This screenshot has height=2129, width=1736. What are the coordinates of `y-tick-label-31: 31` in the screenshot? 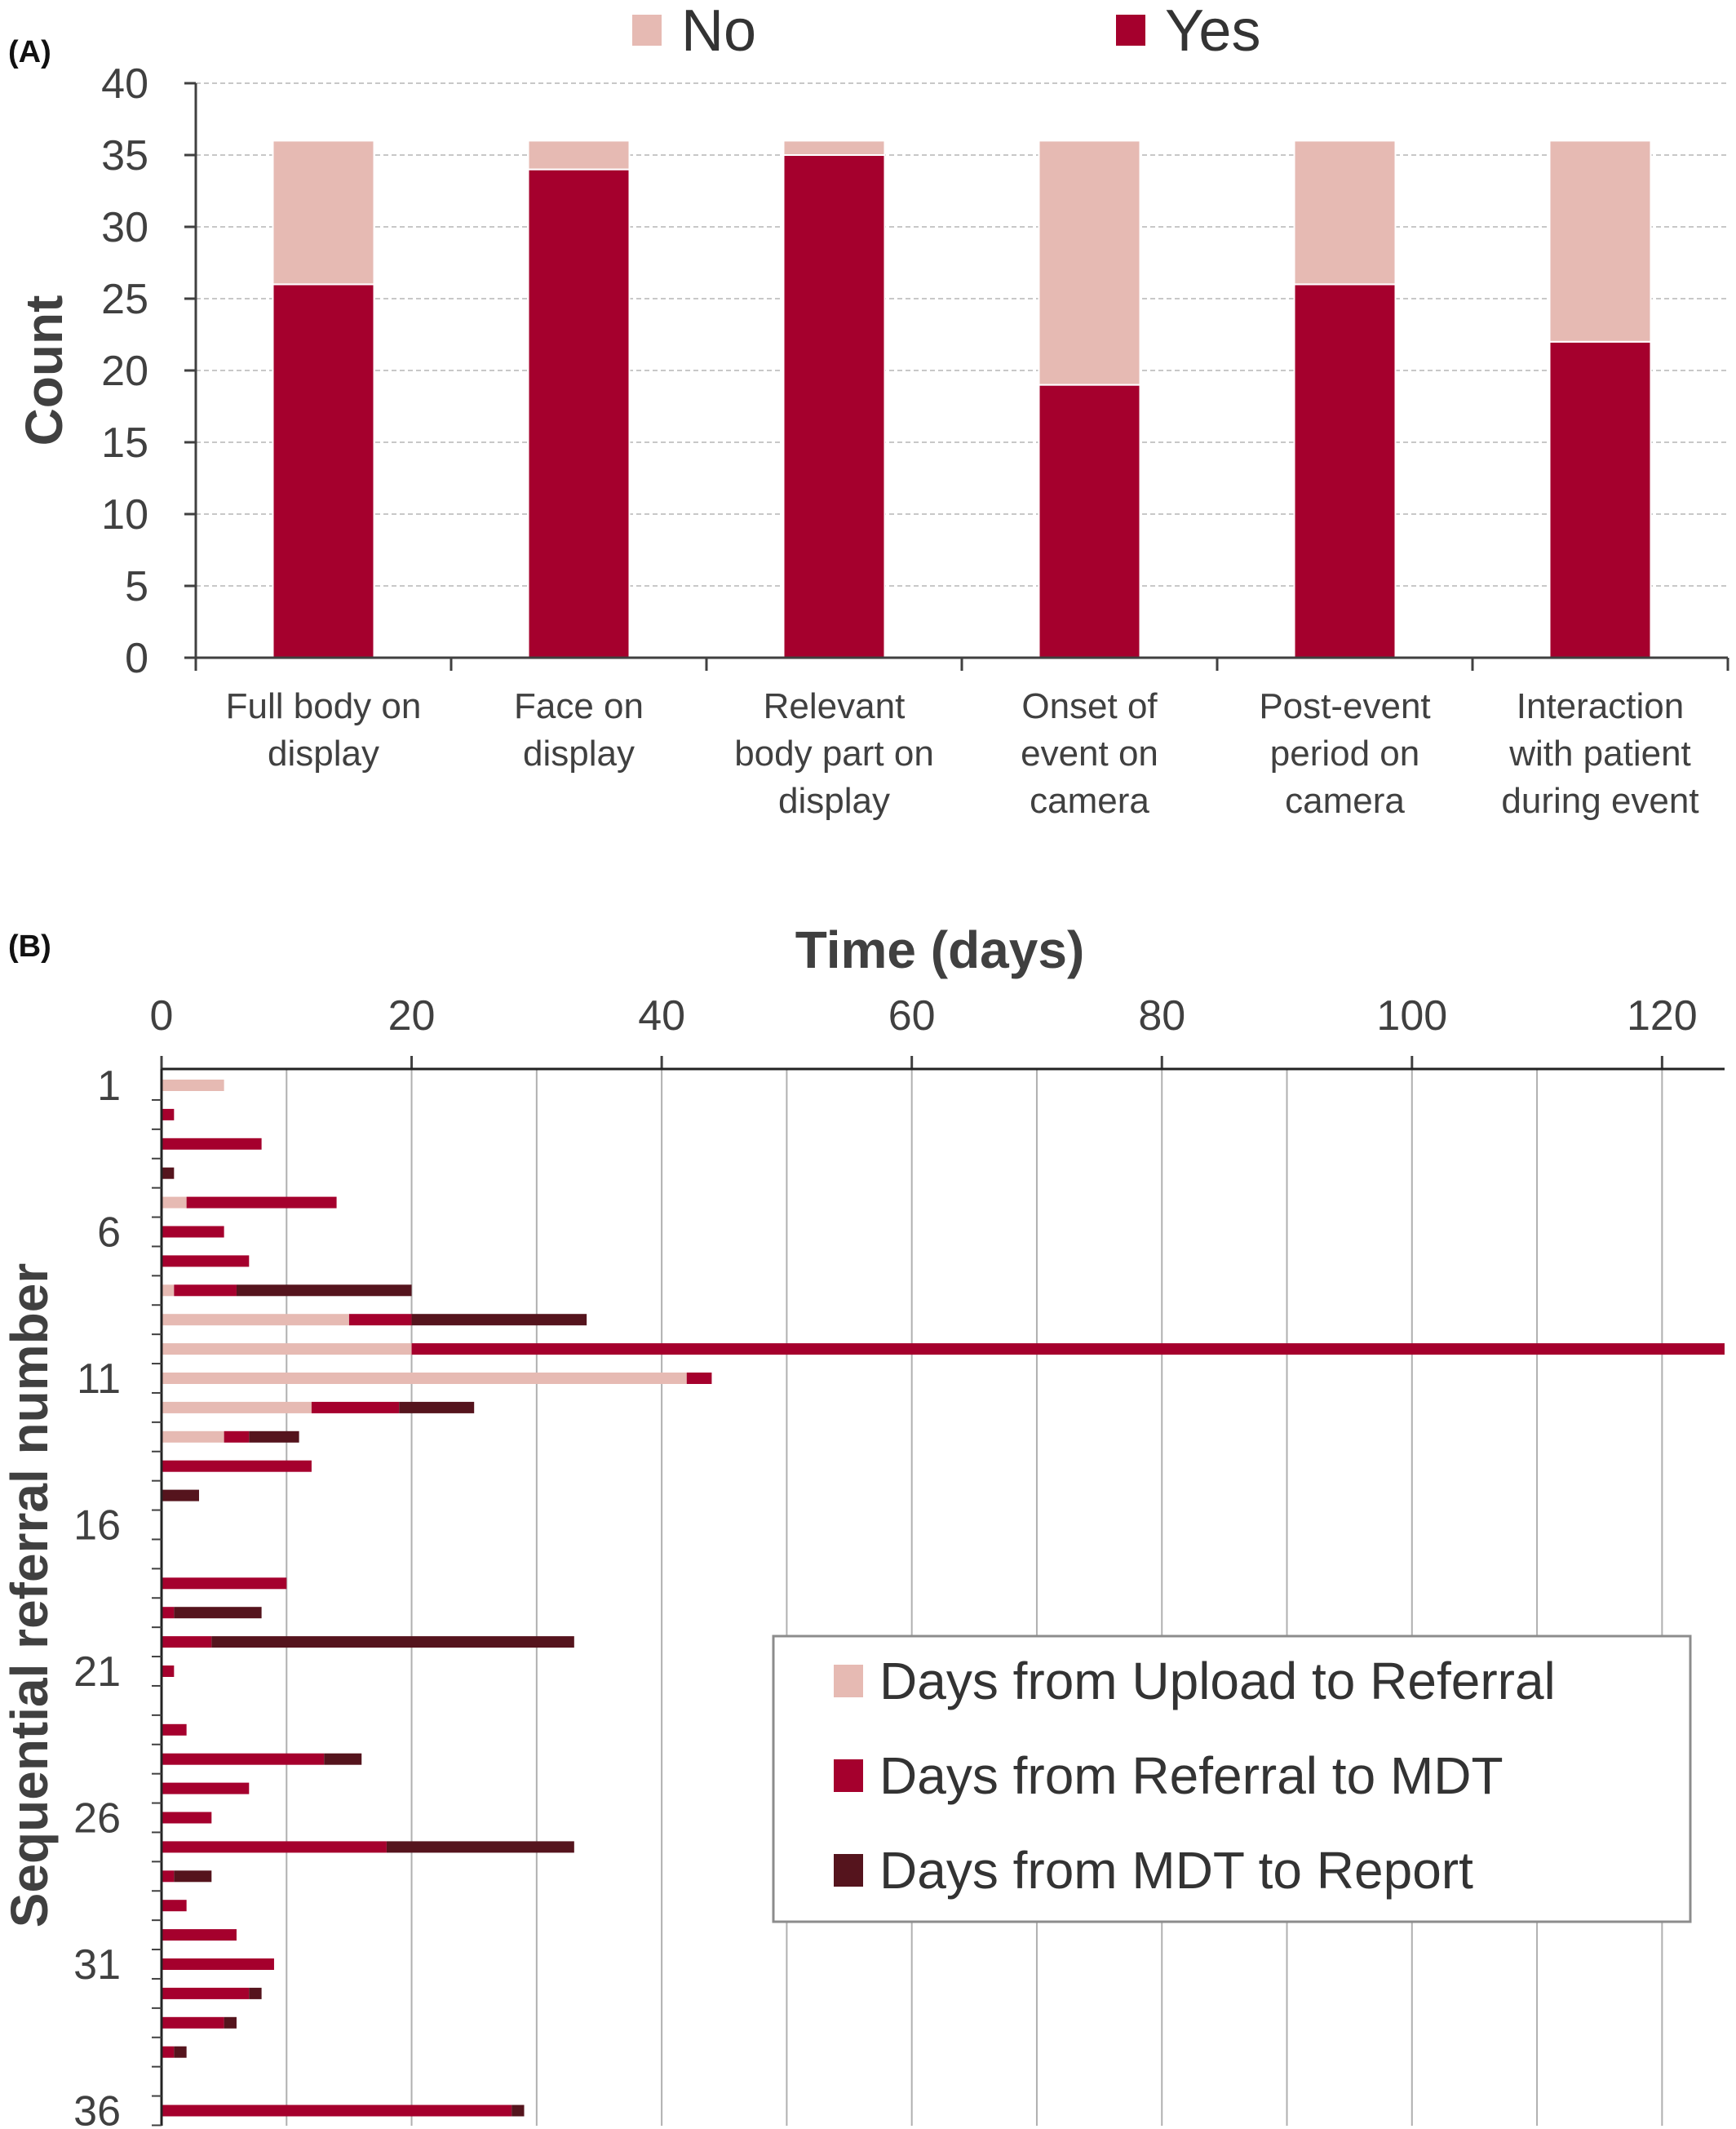 It's located at (97, 1965).